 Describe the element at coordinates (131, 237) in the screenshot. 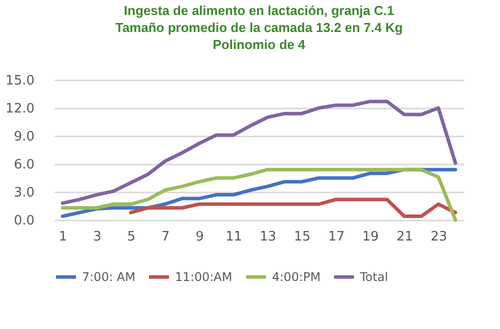

I see `x-tick-label: 5` at that location.